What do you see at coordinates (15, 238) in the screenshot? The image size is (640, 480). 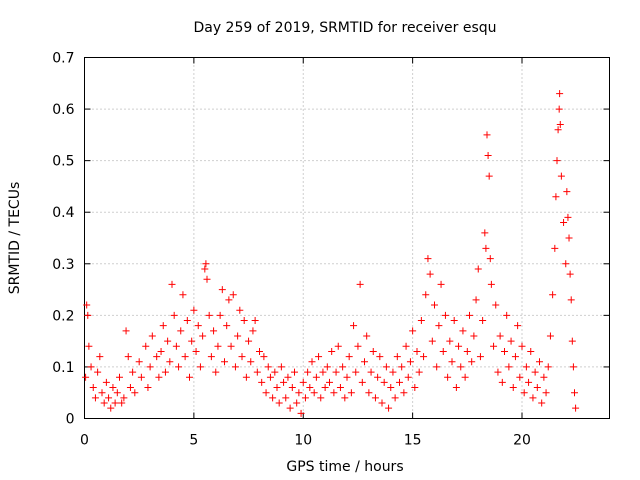 I see `y-axis-label: SRMTID / TECUs` at bounding box center [15, 238].